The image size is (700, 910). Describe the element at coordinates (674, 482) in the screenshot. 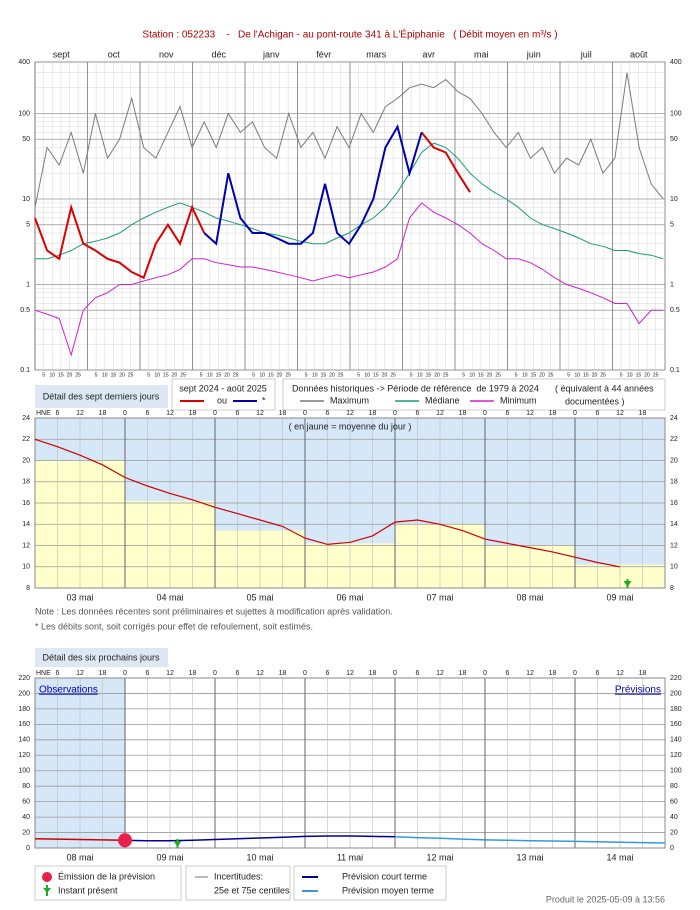

I see `y-tick-label: 18` at that location.